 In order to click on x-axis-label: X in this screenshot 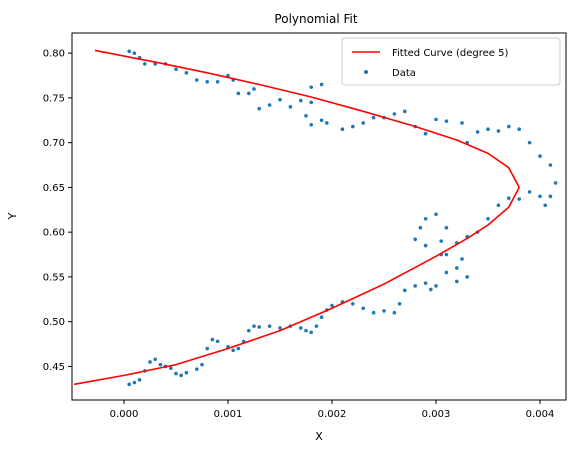, I will do `click(319, 436)`.